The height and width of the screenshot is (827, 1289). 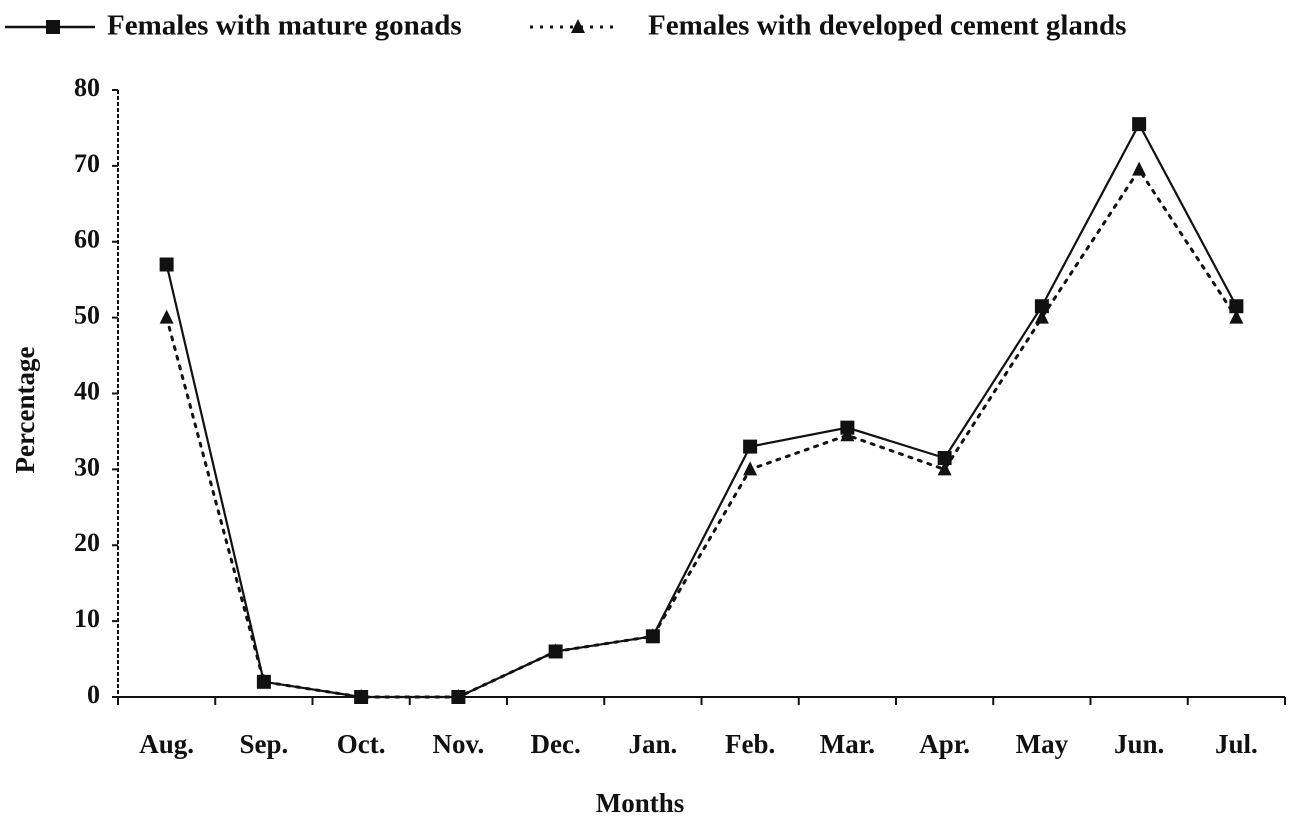 What do you see at coordinates (652, 744) in the screenshot?
I see `x-tick-label: Jan.` at bounding box center [652, 744].